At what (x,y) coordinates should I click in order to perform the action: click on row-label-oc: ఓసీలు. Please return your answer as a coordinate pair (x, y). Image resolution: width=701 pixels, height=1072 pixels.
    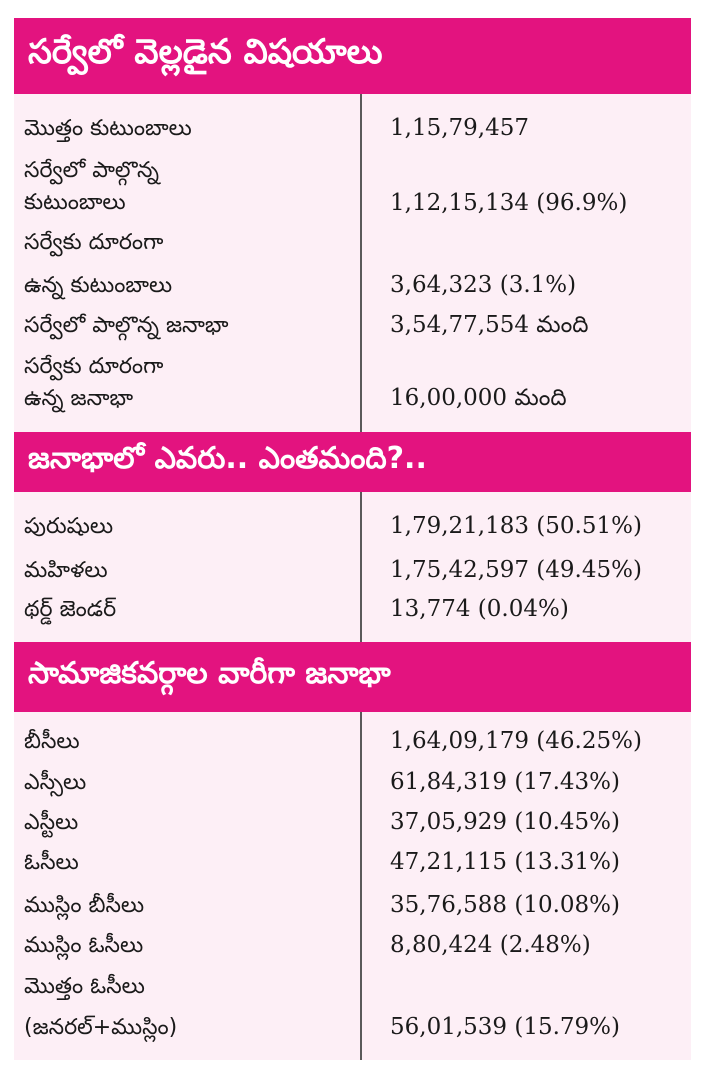
    Looking at the image, I should click on (51, 862).